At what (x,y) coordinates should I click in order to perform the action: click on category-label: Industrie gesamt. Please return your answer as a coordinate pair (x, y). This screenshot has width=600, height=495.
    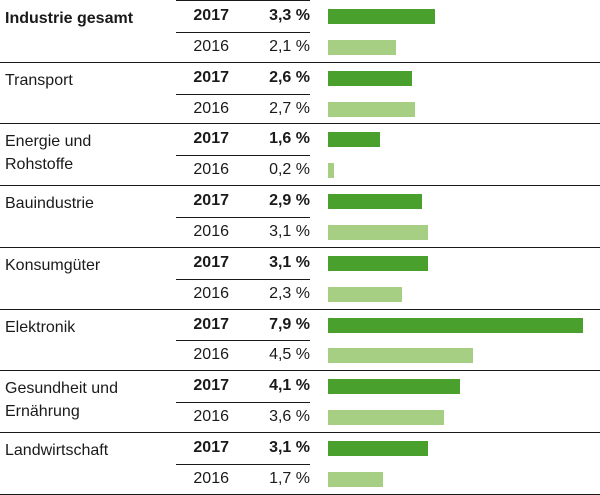
    Looking at the image, I should click on (69, 18).